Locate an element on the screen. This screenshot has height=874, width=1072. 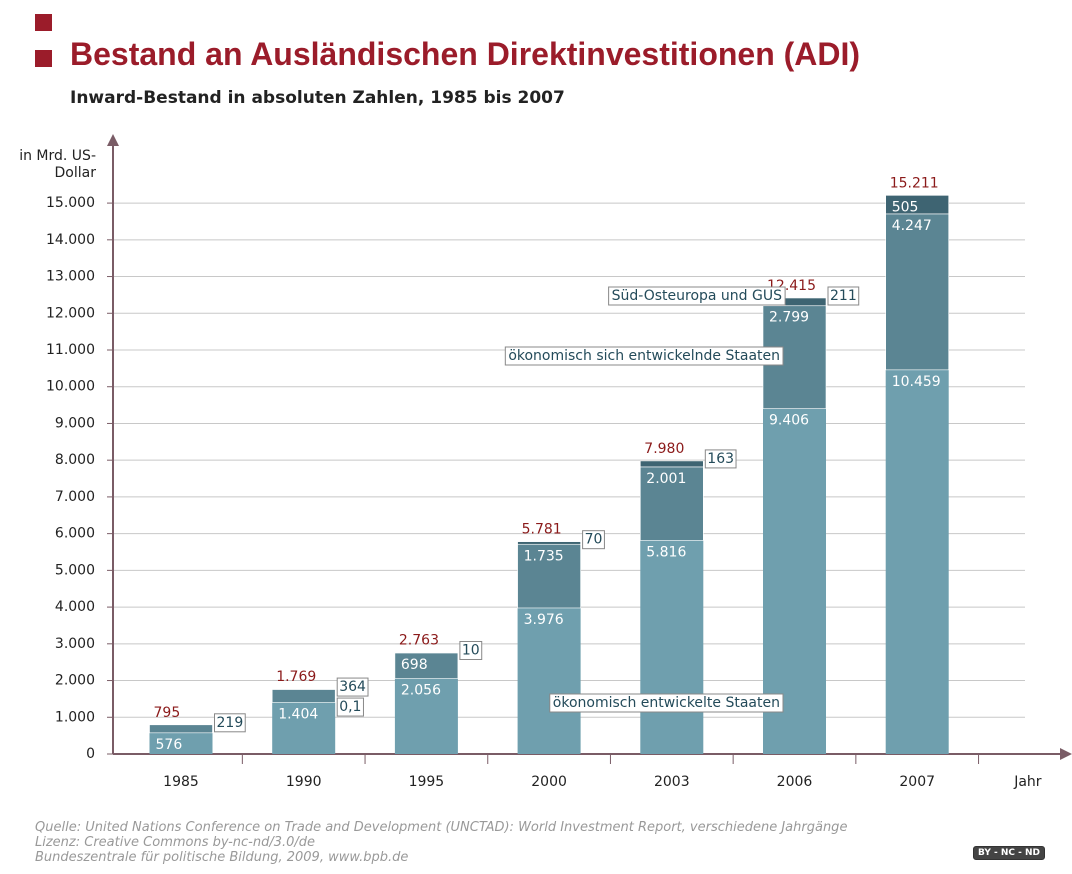
value-label: 3.976 is located at coordinates (544, 620).